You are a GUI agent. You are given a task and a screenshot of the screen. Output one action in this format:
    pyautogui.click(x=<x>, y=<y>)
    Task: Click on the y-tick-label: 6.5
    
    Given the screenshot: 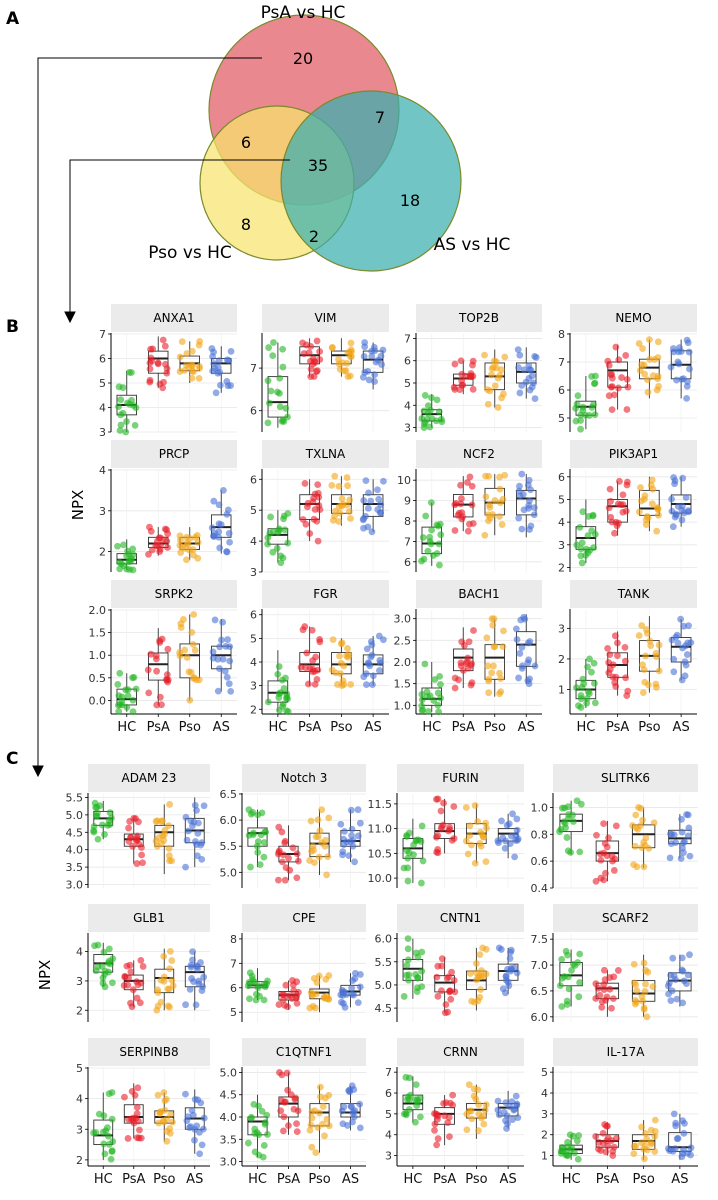 What is the action you would take?
    pyautogui.click(x=540, y=991)
    